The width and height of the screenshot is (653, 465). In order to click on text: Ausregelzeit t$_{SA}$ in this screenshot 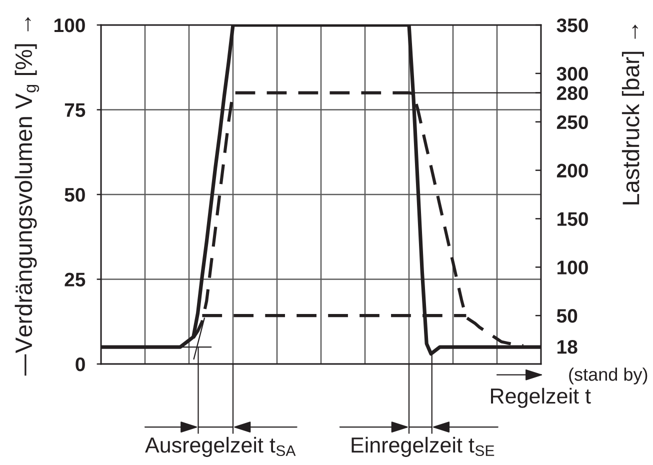, I will do `click(220, 446)`.